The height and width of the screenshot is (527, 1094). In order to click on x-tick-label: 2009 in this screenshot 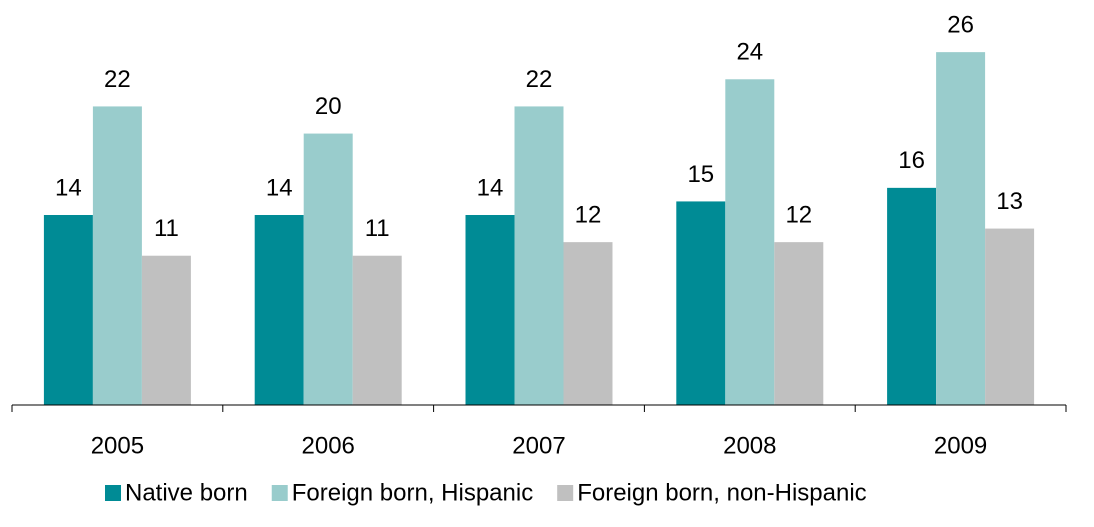, I will do `click(960, 445)`.